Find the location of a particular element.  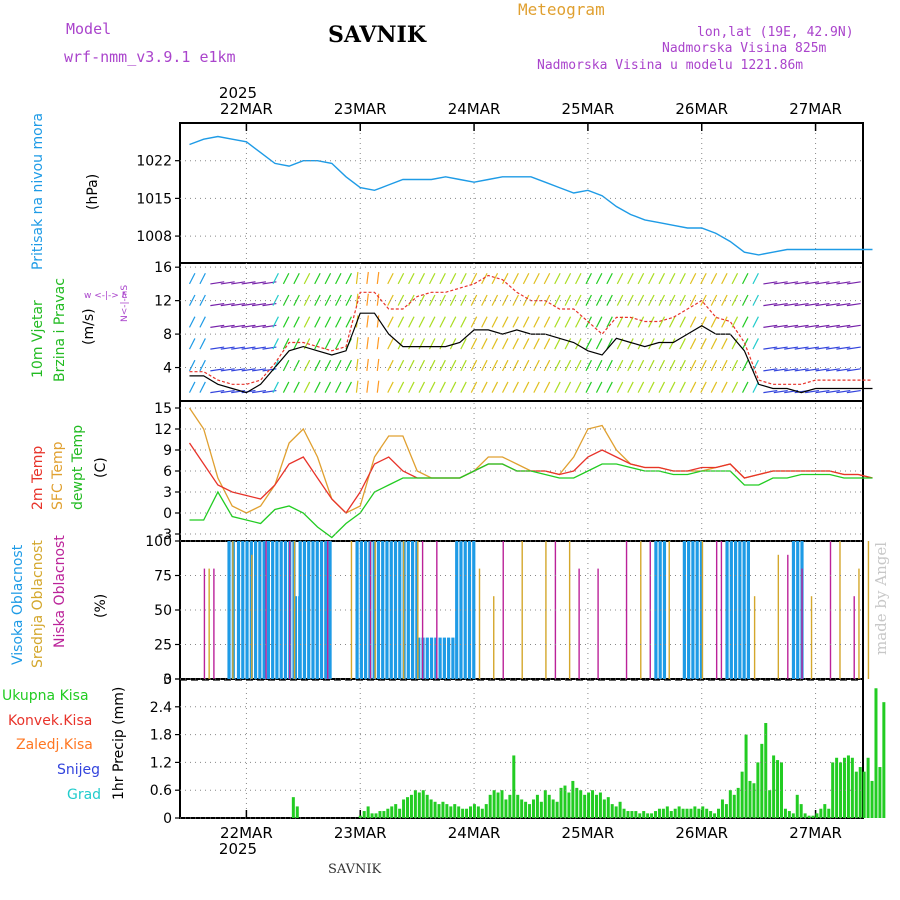

wind-axis-label-2: Brzina i Pravac is located at coordinates (60, 330).